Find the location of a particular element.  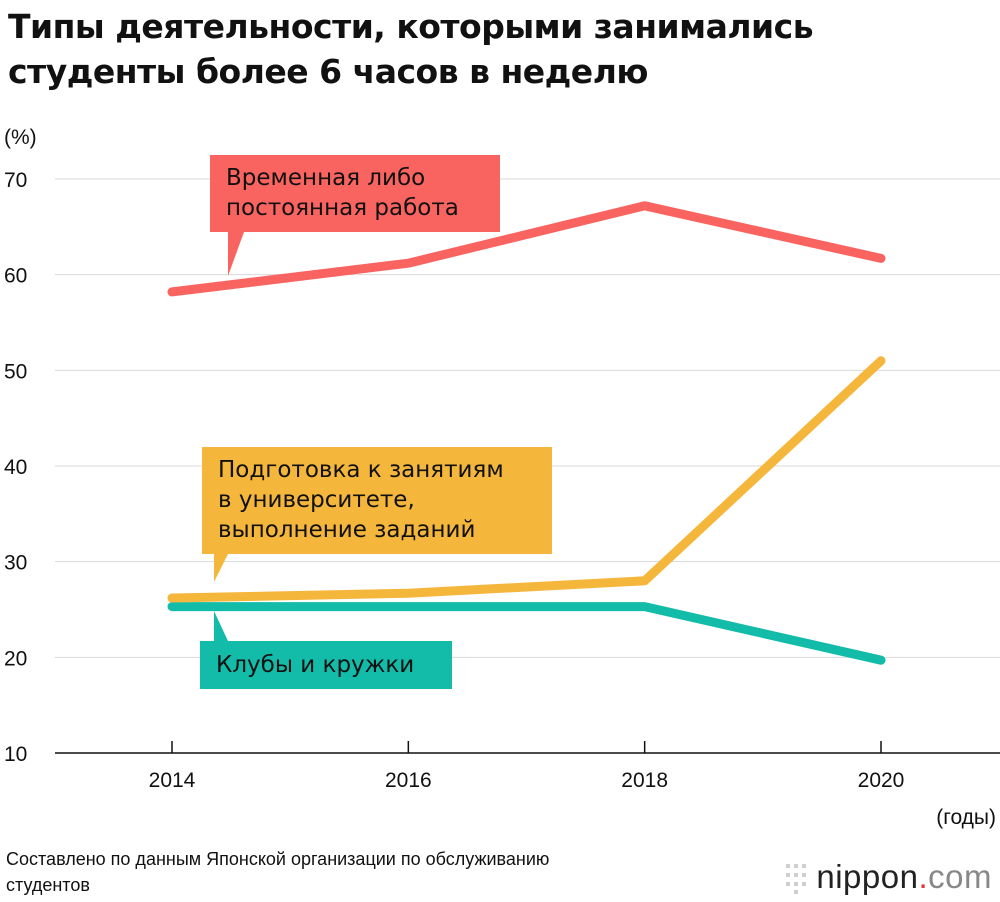

chart-title-line-1: Типы деятельности, которыми занимались is located at coordinates (411, 26).